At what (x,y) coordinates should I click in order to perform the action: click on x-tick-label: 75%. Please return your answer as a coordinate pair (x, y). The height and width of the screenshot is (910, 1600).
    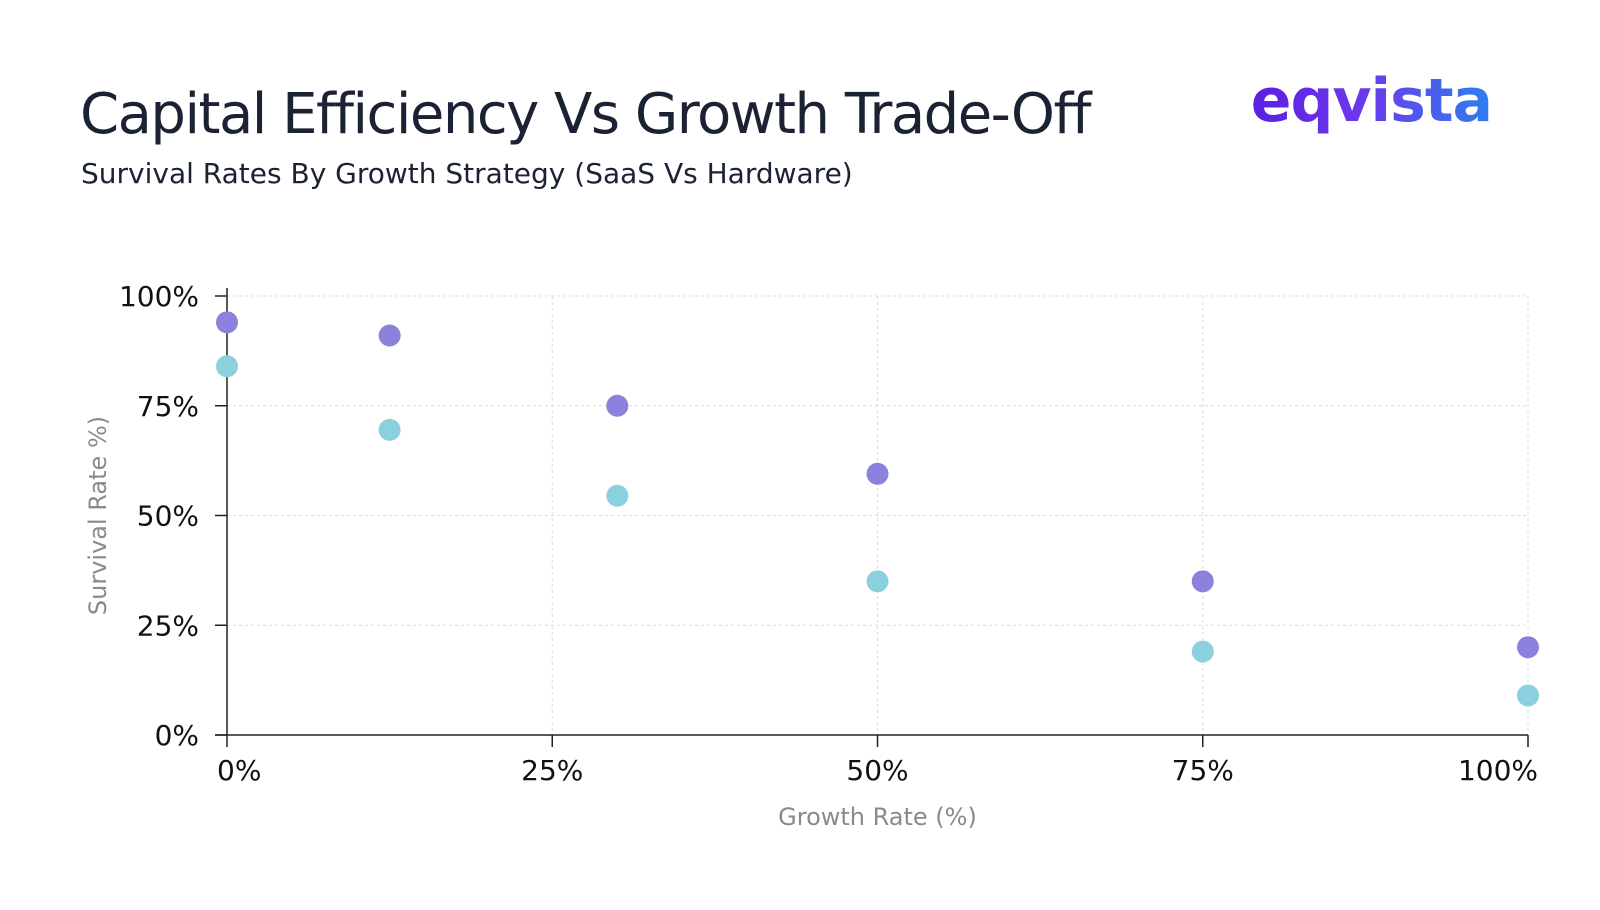
    Looking at the image, I should click on (1203, 770).